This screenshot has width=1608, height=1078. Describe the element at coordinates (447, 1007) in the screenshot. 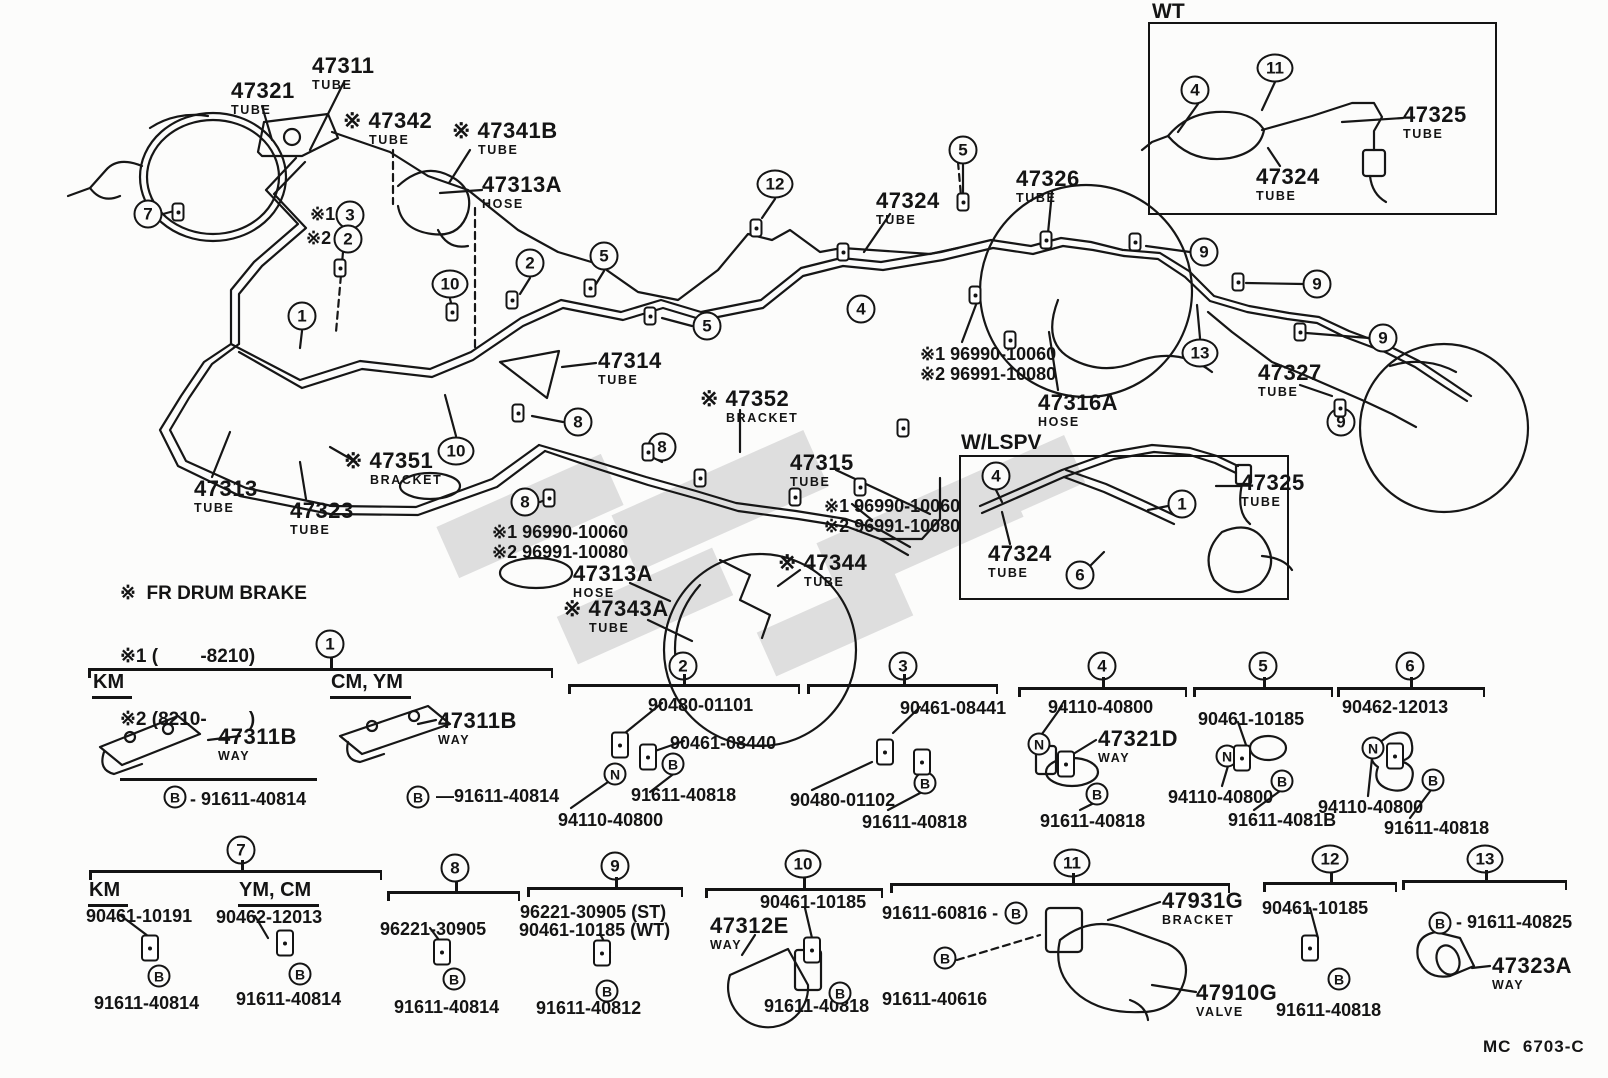

I see `note-label-30: 91611-40814` at that location.